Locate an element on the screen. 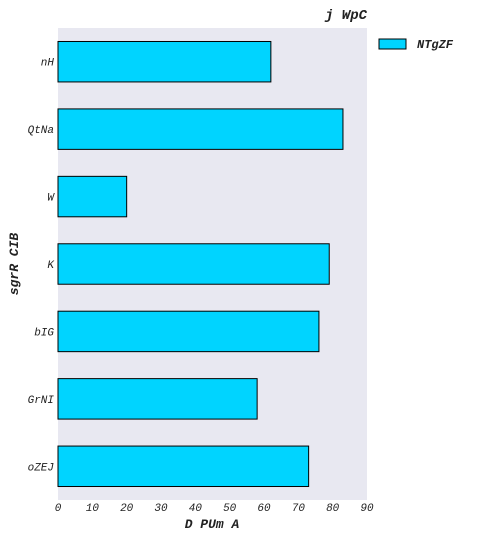 Image resolution: width=480 pixels, height=540 pixels. bar-K is located at coordinates (193, 264).